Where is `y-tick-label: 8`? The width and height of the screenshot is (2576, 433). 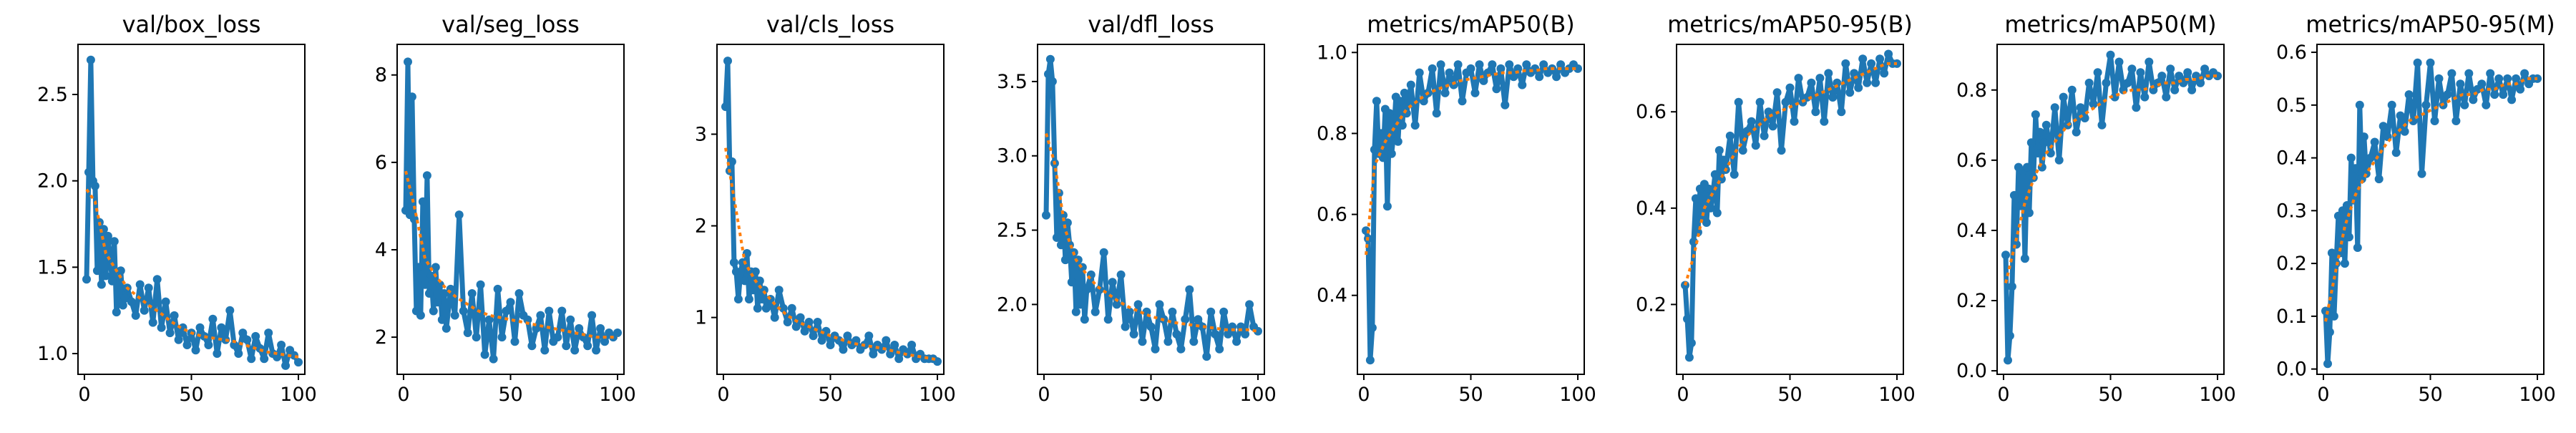 y-tick-label: 8 is located at coordinates (381, 75).